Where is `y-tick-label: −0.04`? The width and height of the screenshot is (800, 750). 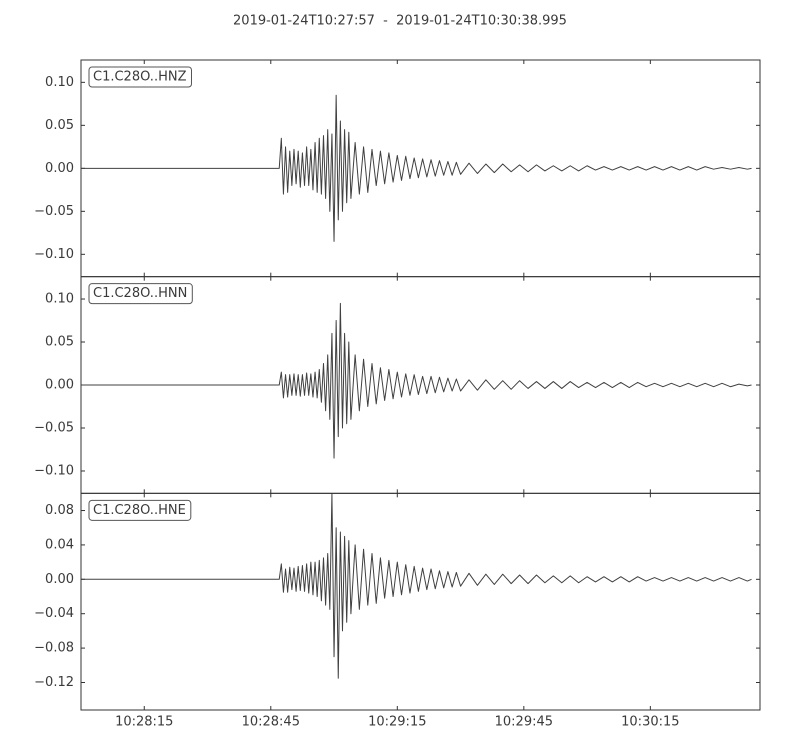 y-tick-label: −0.04 is located at coordinates (54, 613).